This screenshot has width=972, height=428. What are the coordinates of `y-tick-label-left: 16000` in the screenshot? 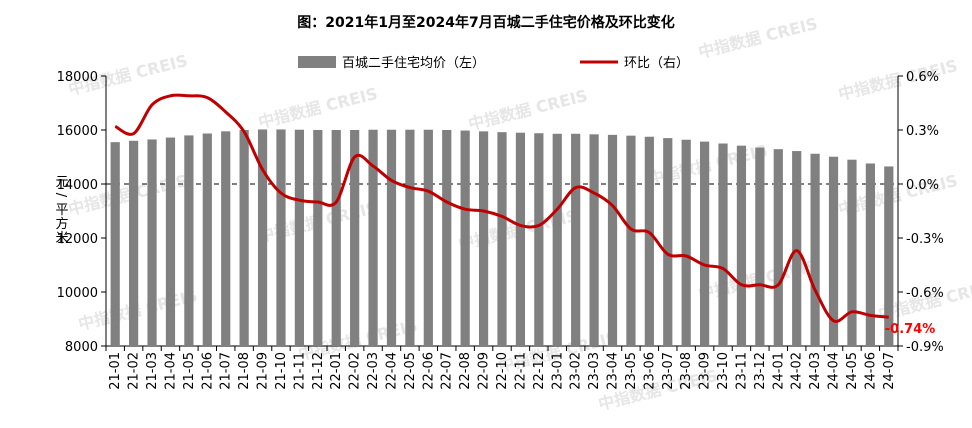 It's located at (77, 131).